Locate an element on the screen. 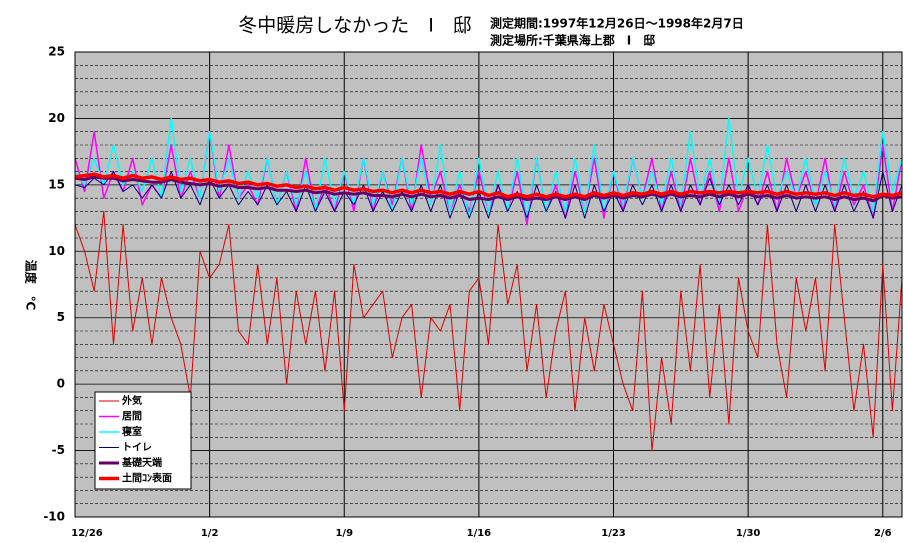 The image size is (907, 543). y-tick-label: 0 is located at coordinates (61, 384).